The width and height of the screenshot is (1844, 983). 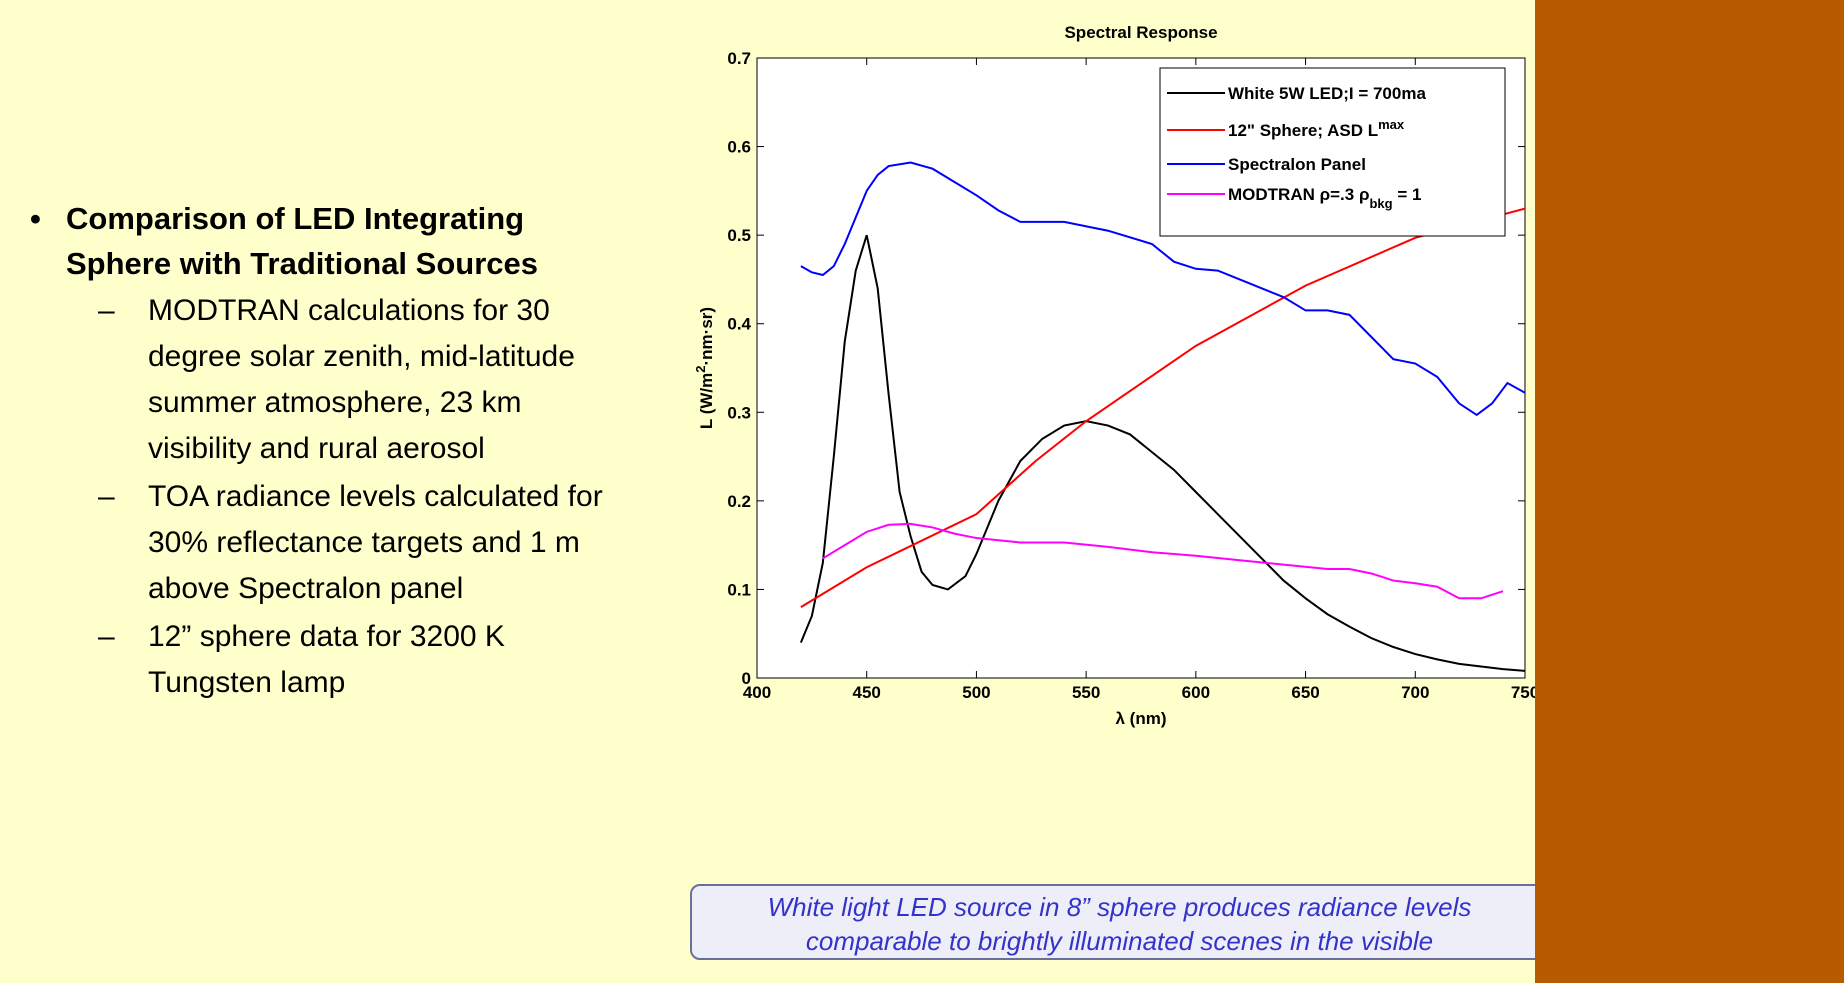 I want to click on legend-box, so click(x=1332, y=152).